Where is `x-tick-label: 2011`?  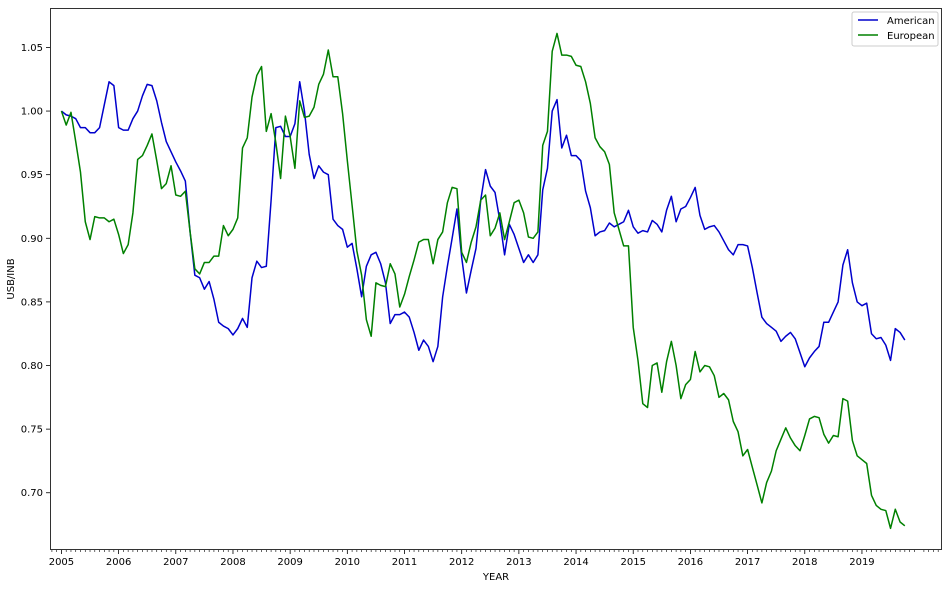 x-tick-label: 2011 is located at coordinates (404, 562).